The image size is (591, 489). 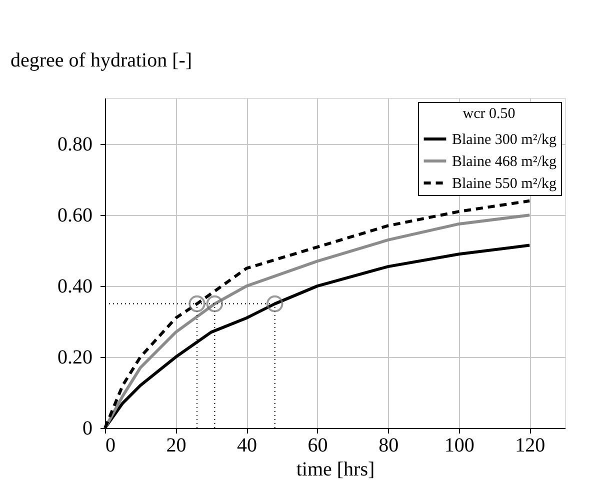 I want to click on legend-label: Blaine 468 m²/kg, so click(x=504, y=162).